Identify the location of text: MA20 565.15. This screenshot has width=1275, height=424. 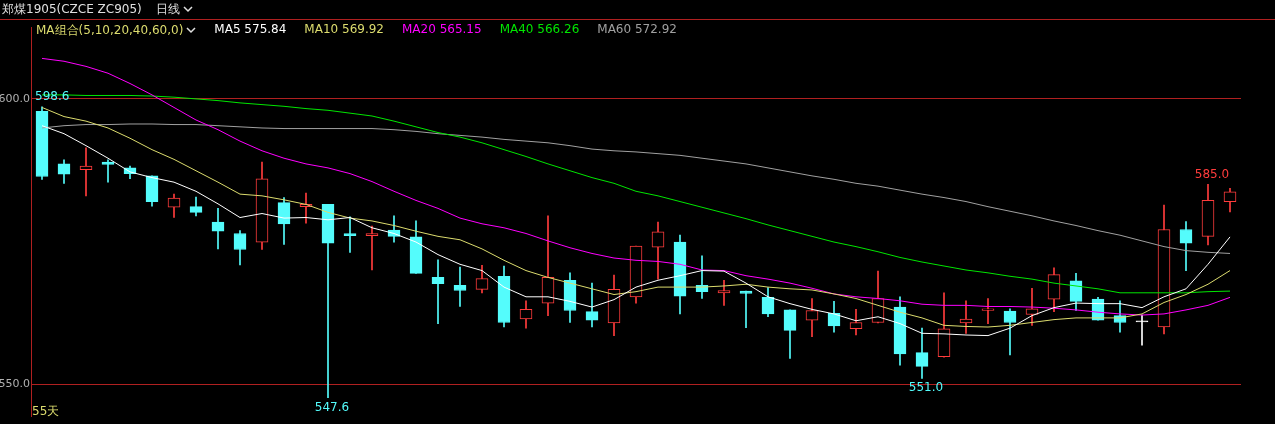
(442, 30).